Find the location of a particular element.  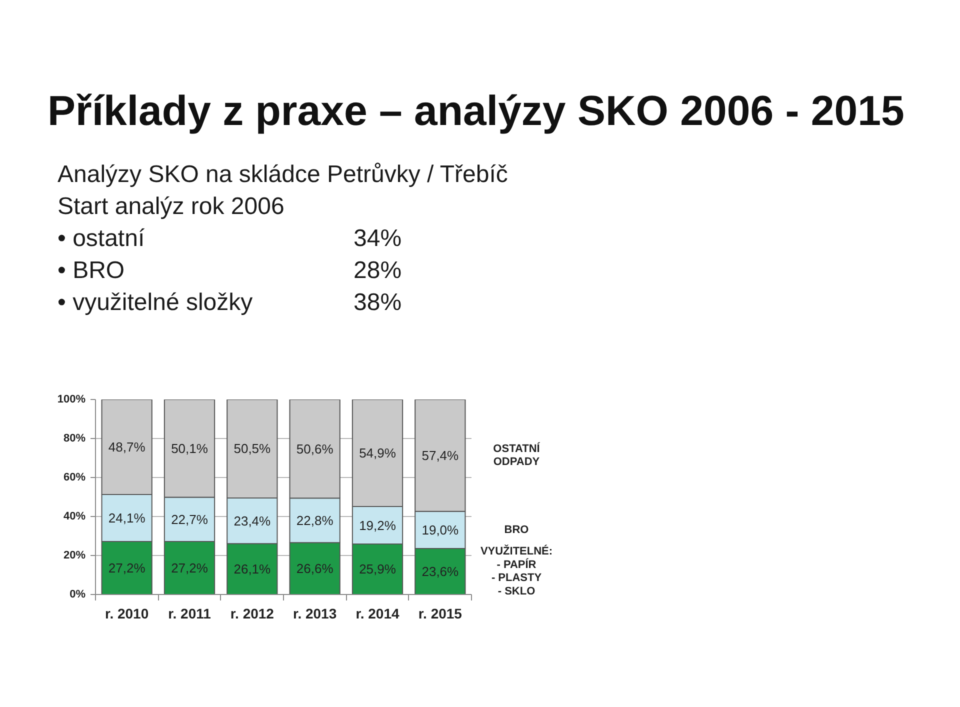

data-label: 50,5% is located at coordinates (253, 448).